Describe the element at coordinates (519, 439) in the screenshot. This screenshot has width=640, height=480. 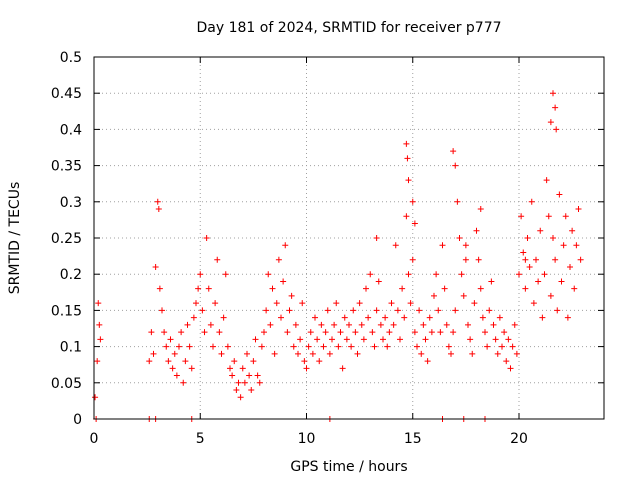
I see `x-tick-label: 20` at that location.